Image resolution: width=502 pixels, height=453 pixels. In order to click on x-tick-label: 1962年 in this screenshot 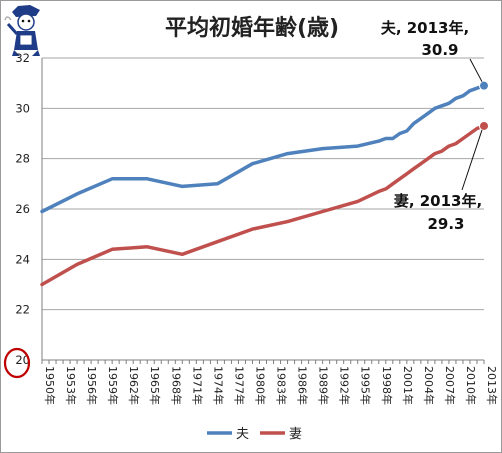, I will do `click(134, 385)`.